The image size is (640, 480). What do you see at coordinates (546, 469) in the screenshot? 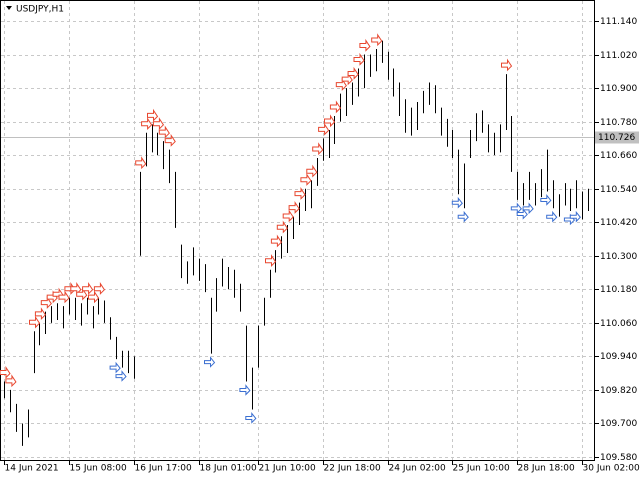
I see `x-tick-label: 28 Jun 18:00` at bounding box center [546, 469].